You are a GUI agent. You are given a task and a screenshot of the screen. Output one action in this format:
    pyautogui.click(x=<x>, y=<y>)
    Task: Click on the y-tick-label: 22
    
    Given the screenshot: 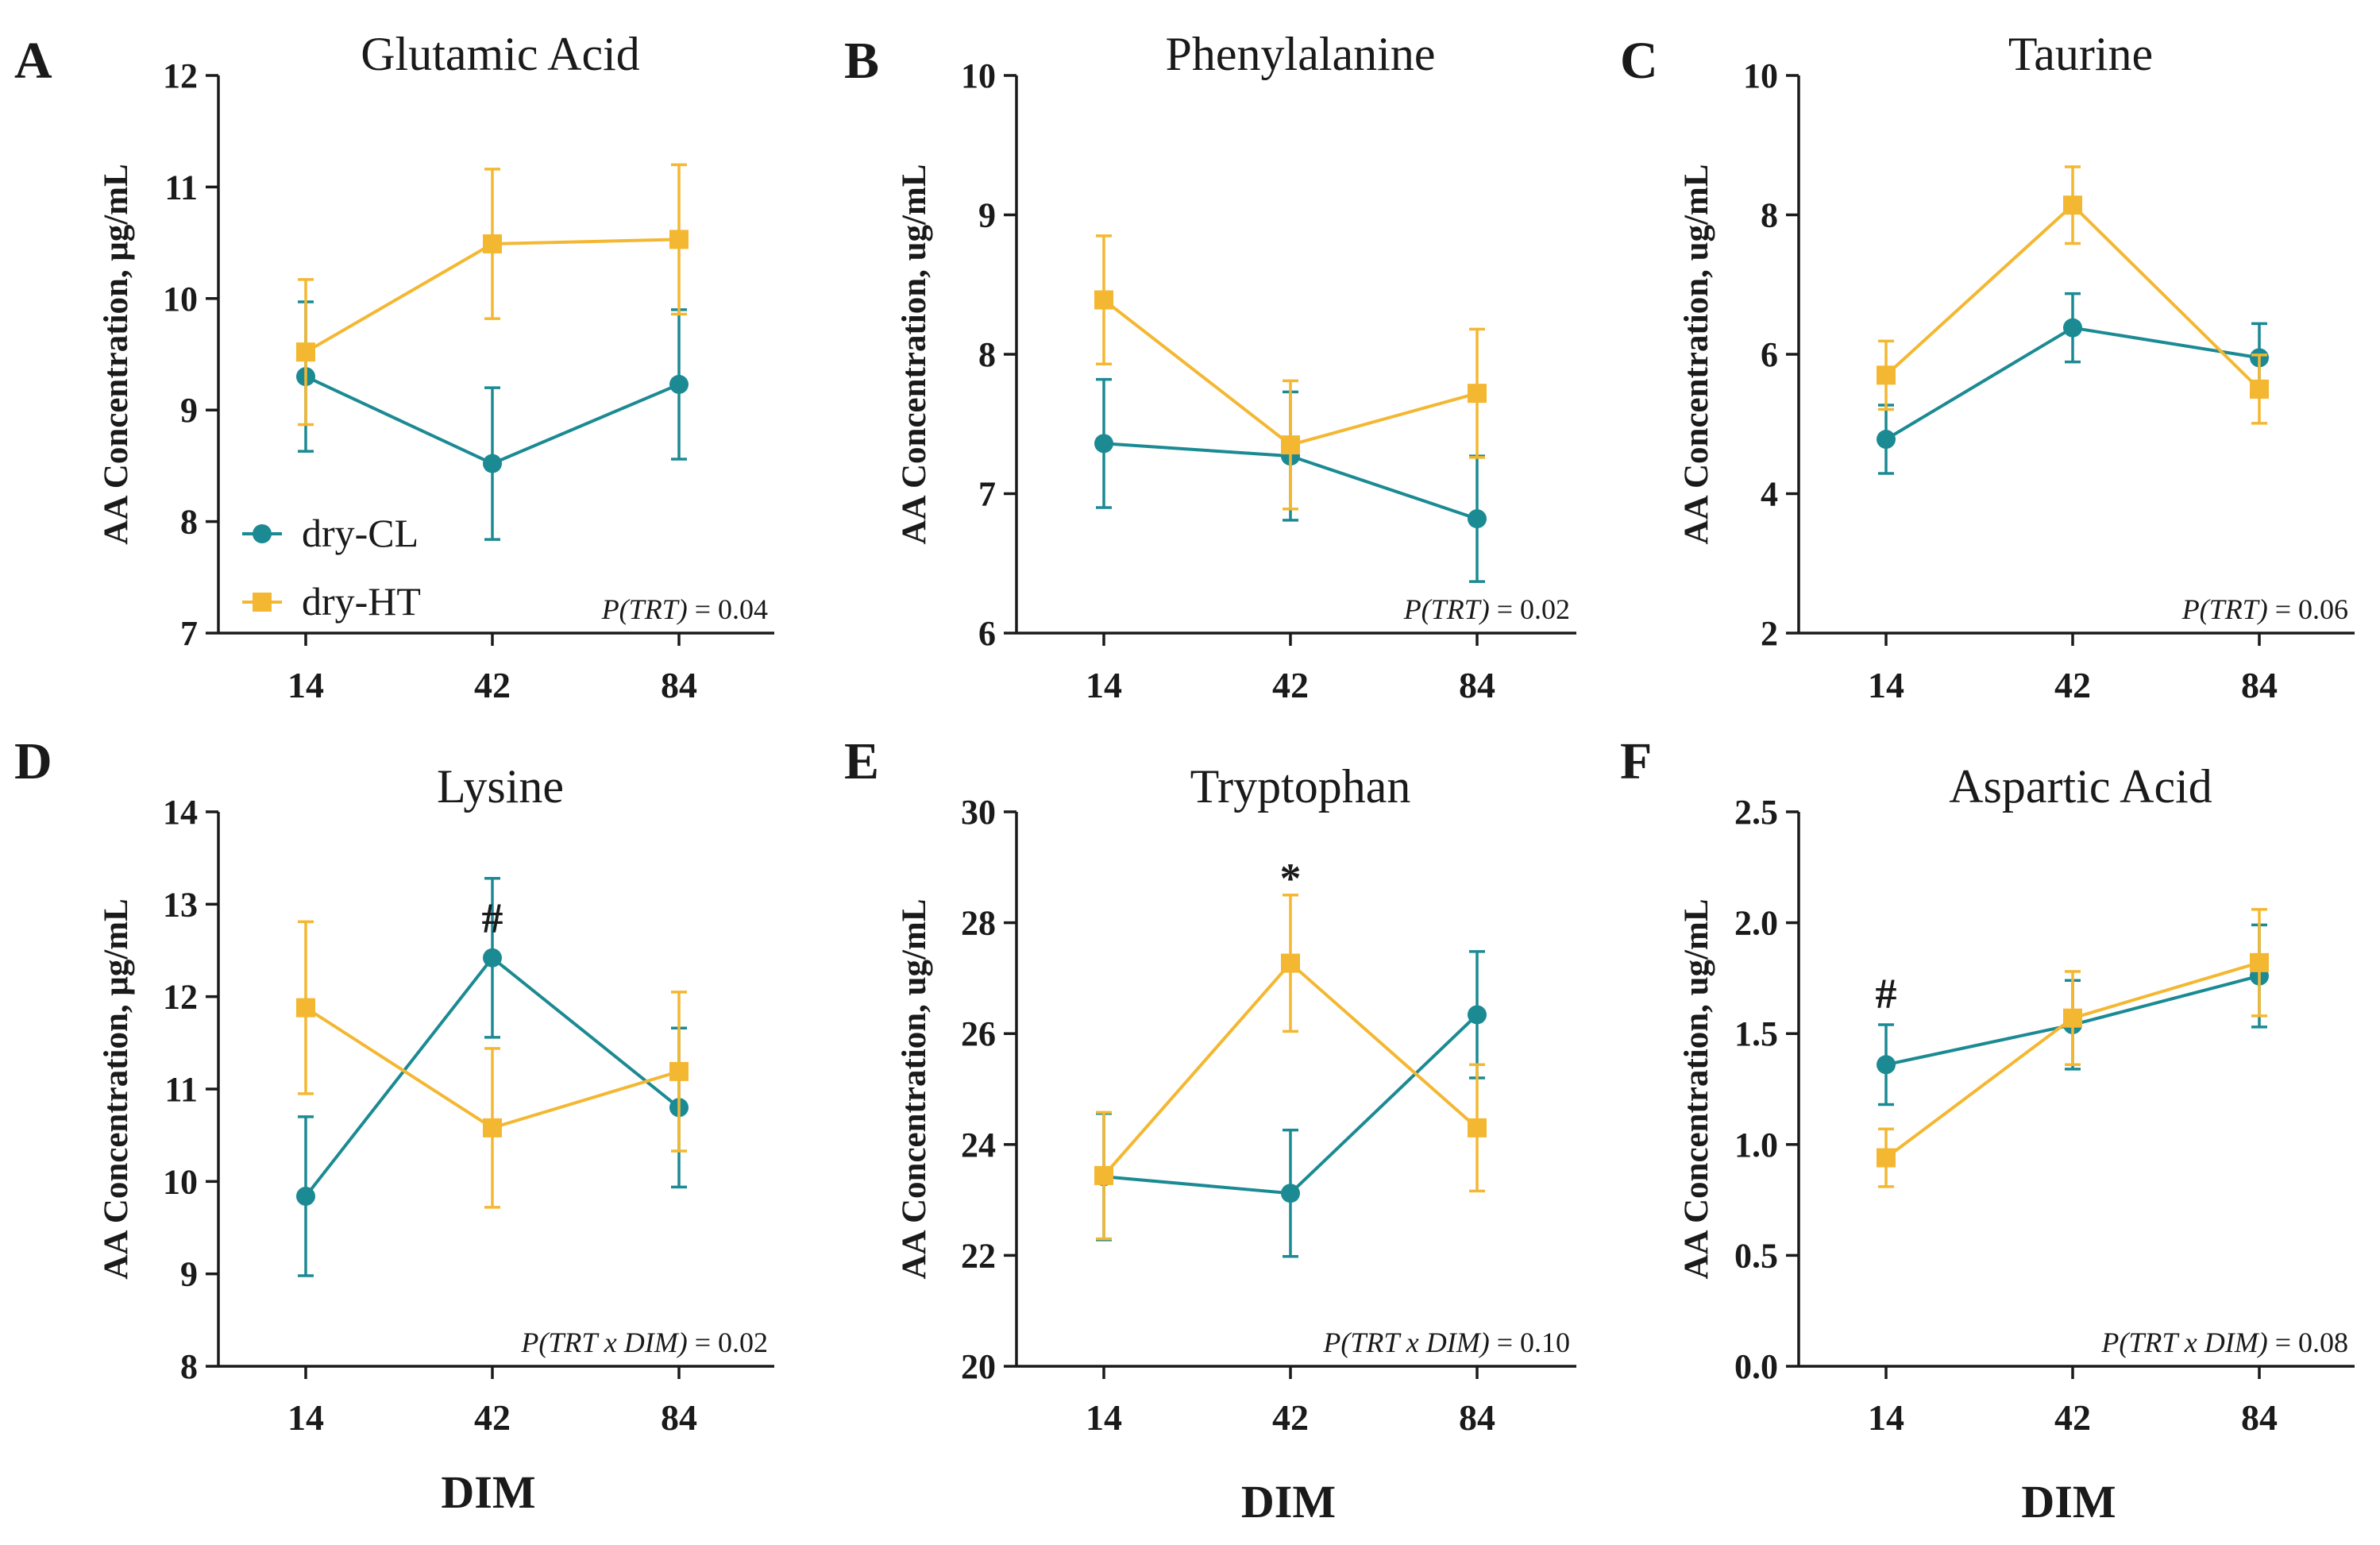 What is the action you would take?
    pyautogui.click(x=978, y=1255)
    